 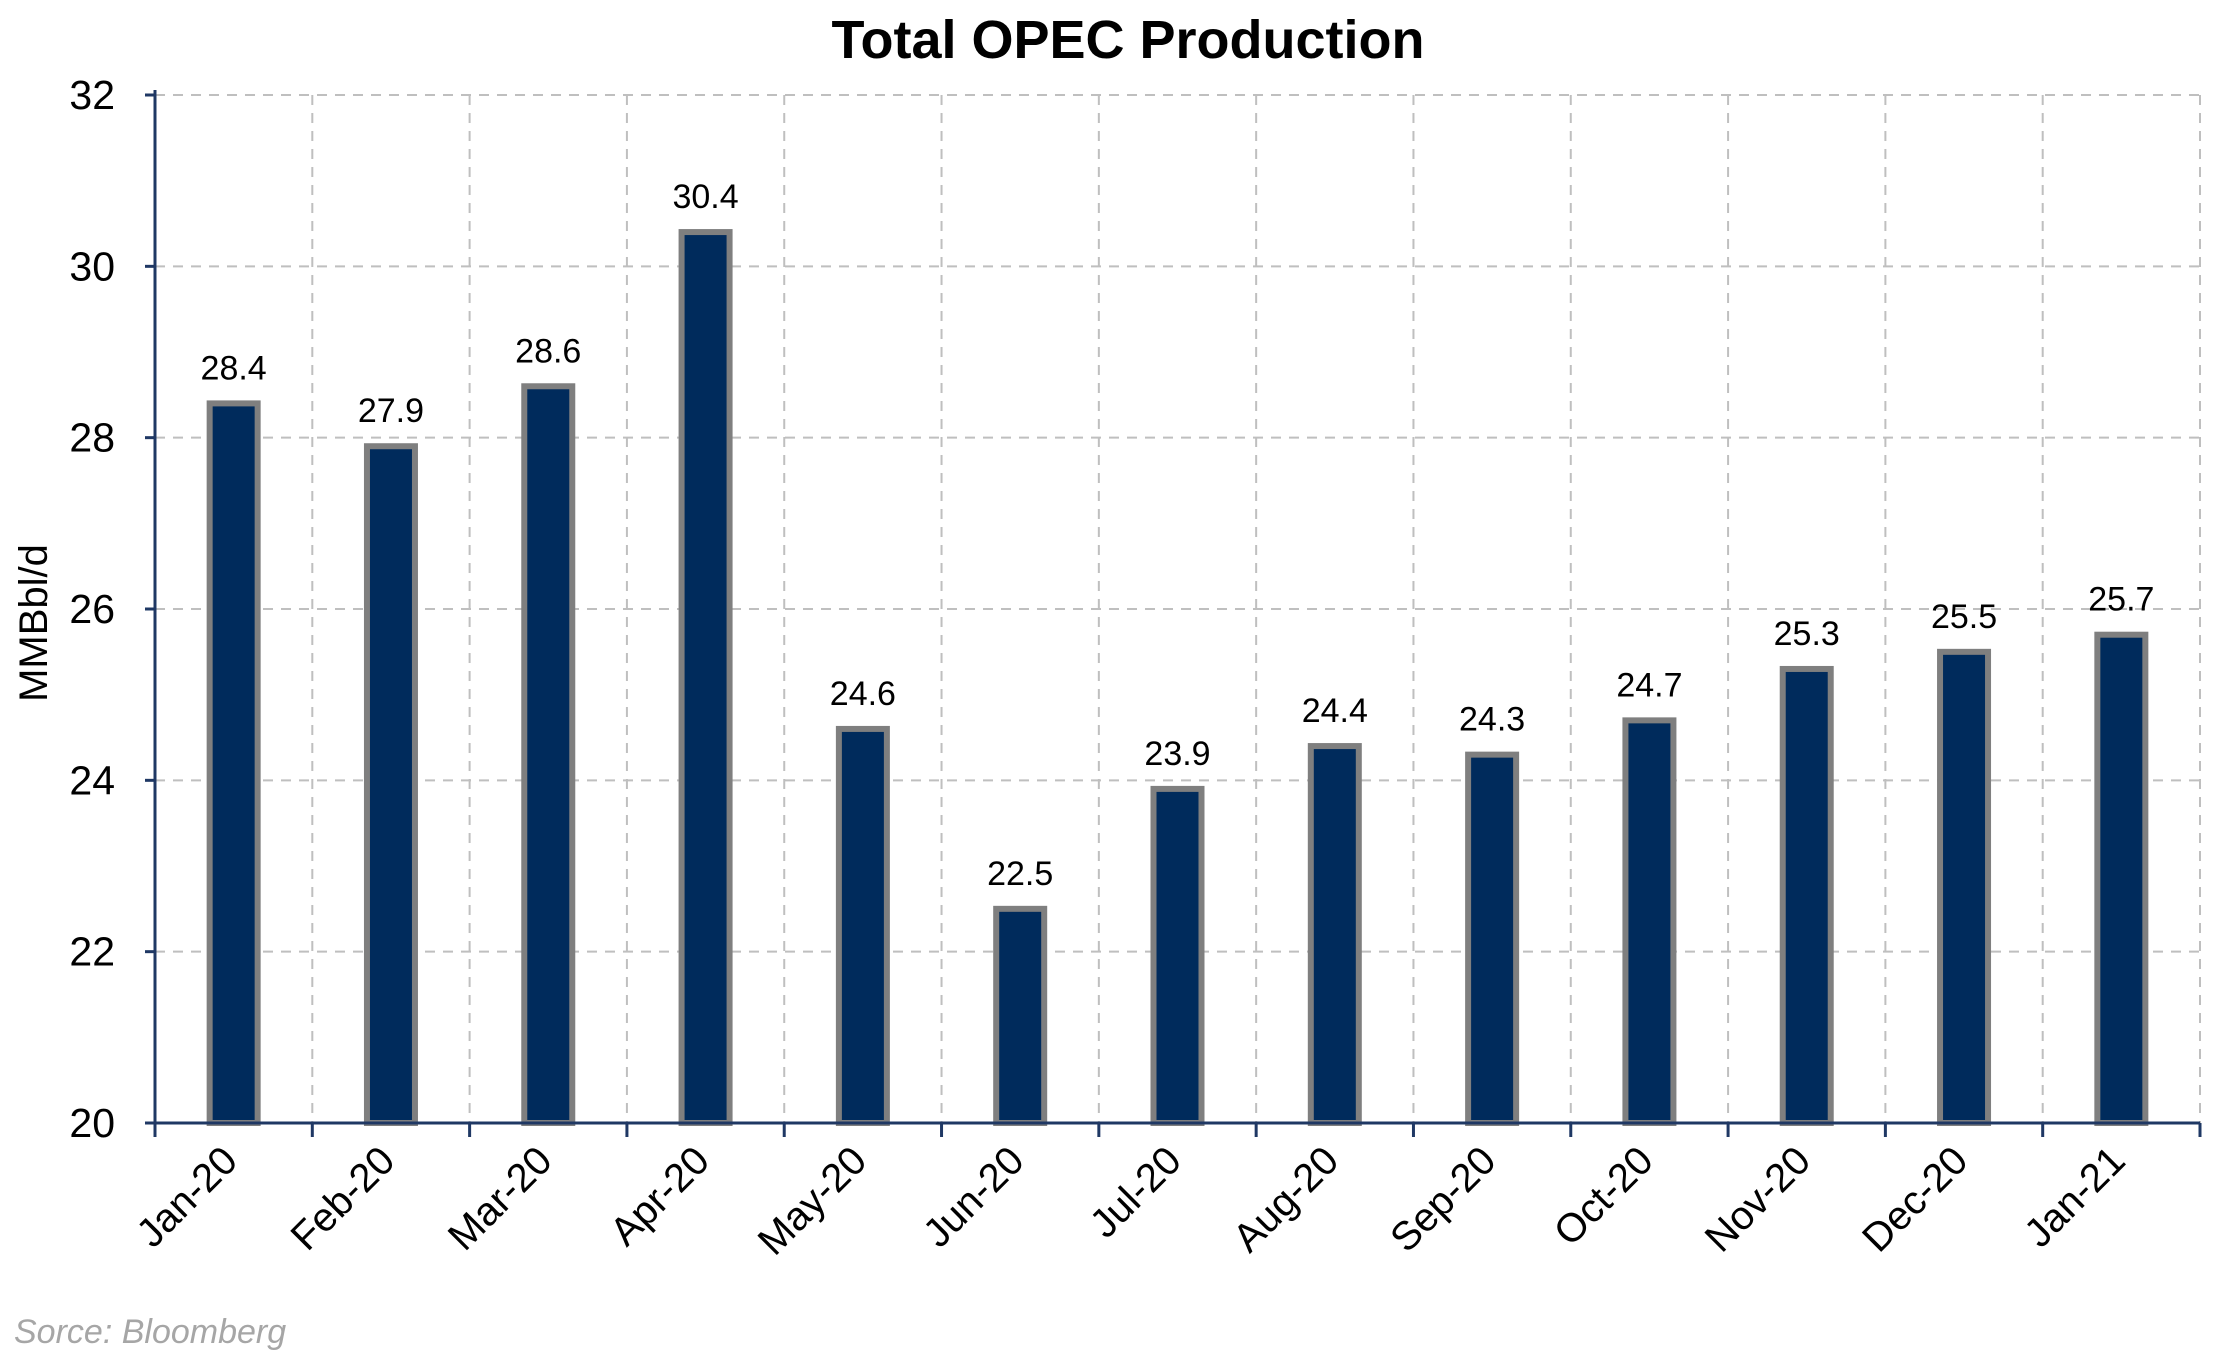 What do you see at coordinates (1807, 634) in the screenshot?
I see `data-label: 25.3` at bounding box center [1807, 634].